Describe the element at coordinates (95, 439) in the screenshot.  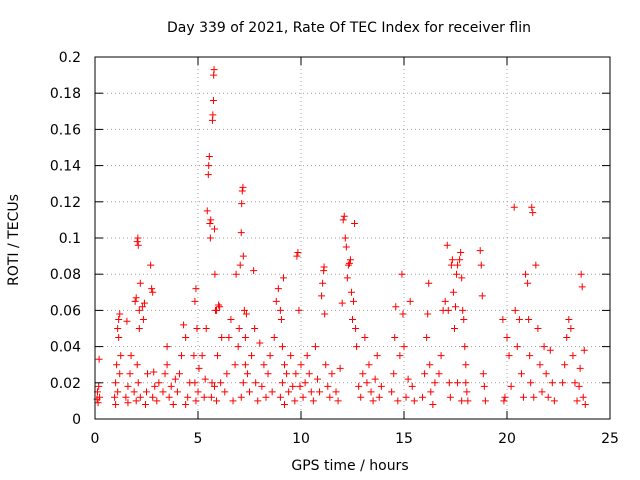
I see `x-tick-label: 0` at that location.